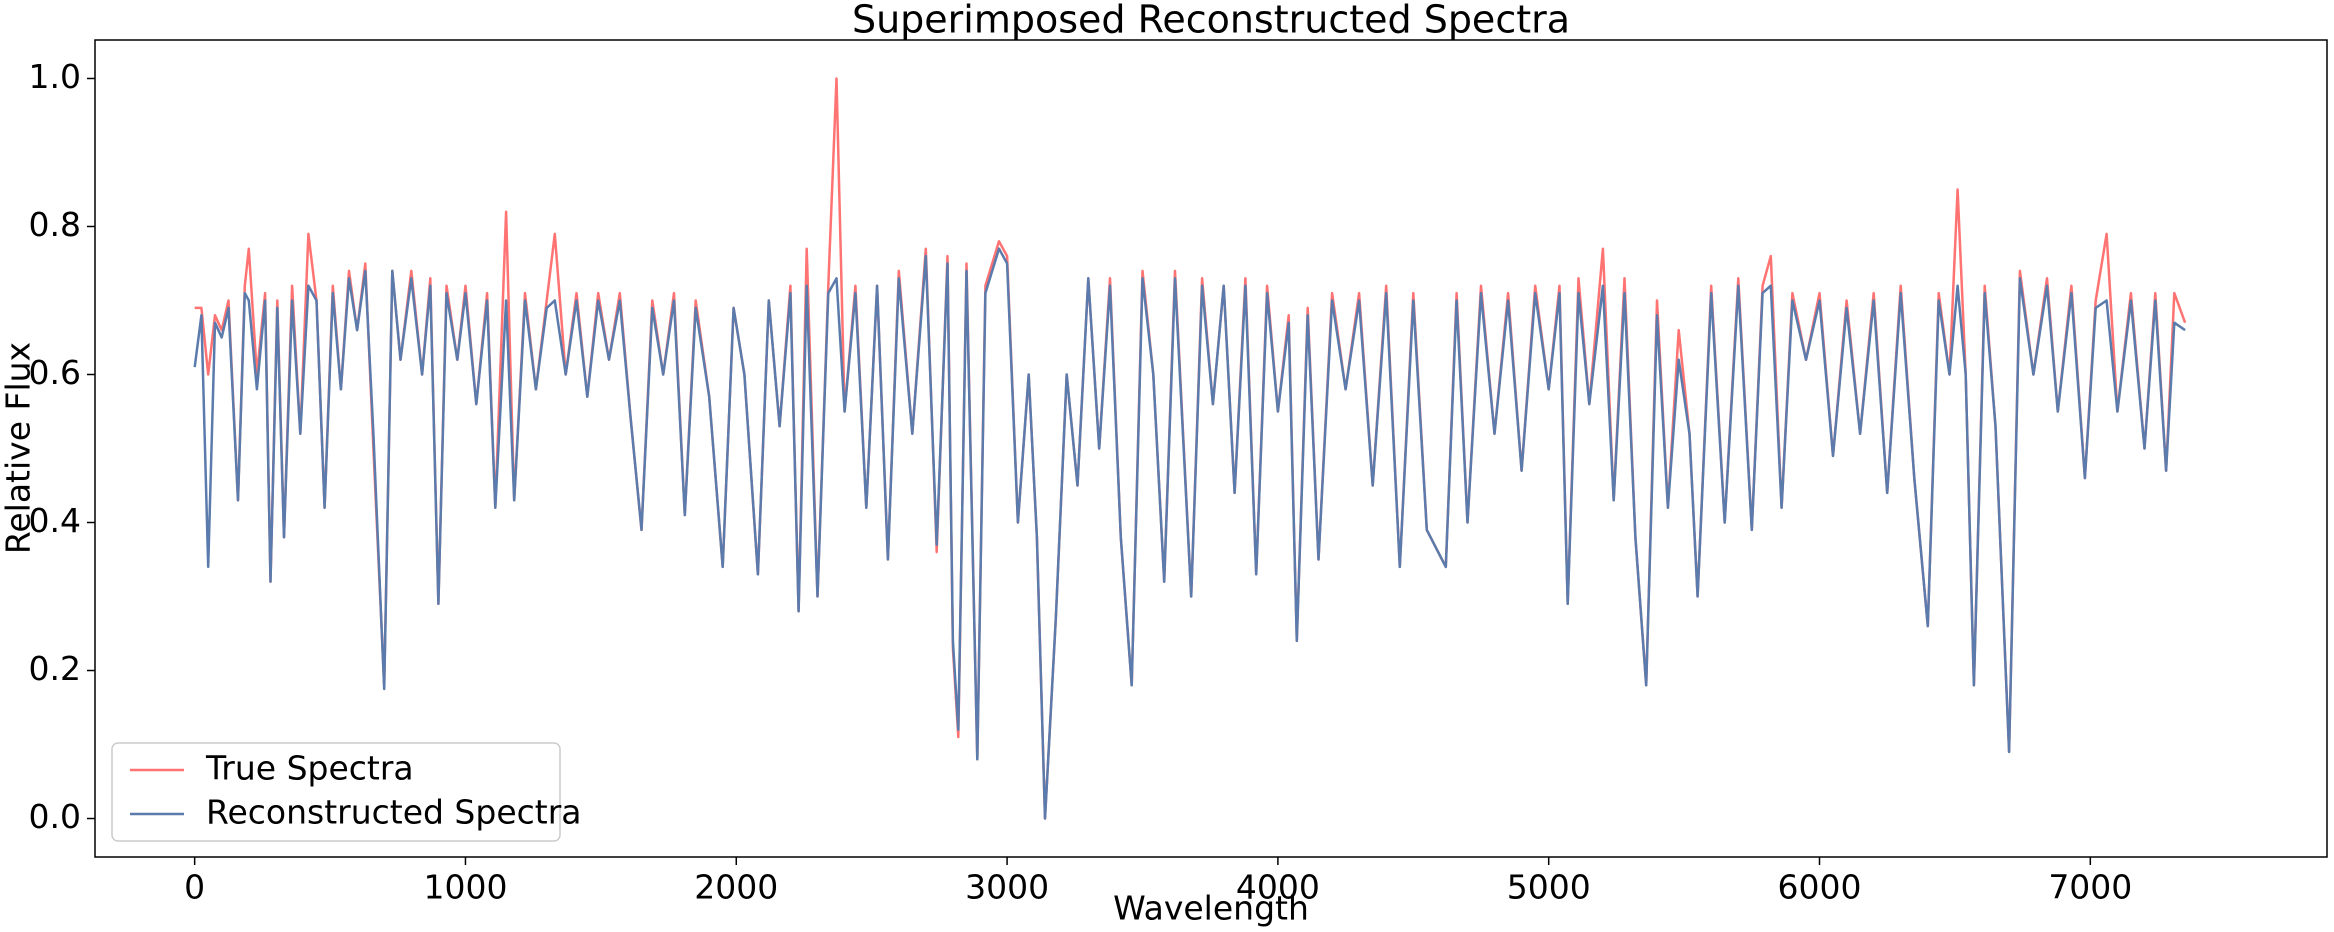 This screenshot has width=2334, height=932. Describe the element at coordinates (1549, 887) in the screenshot. I see `x-tick-label: 5000` at that location.